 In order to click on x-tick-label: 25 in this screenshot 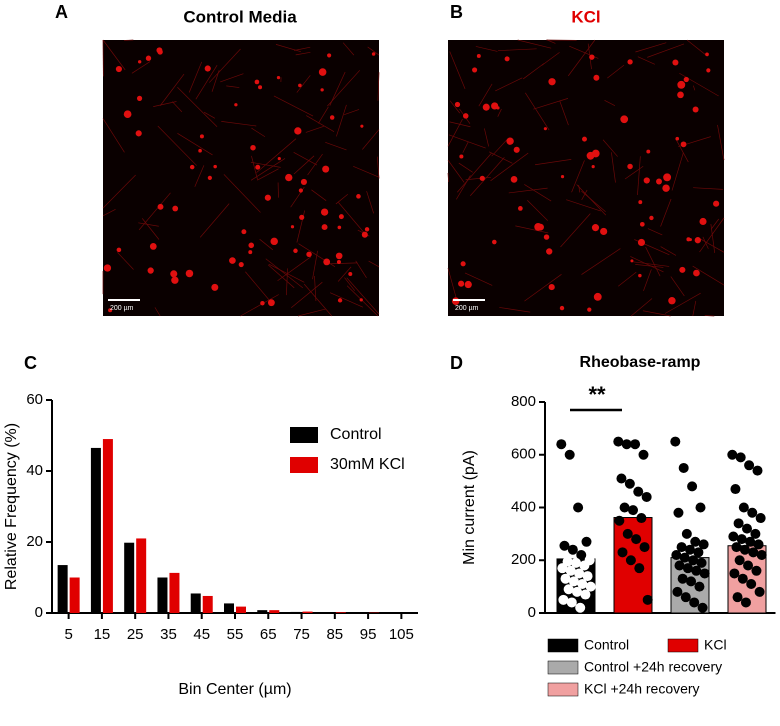, I will do `click(135, 634)`.